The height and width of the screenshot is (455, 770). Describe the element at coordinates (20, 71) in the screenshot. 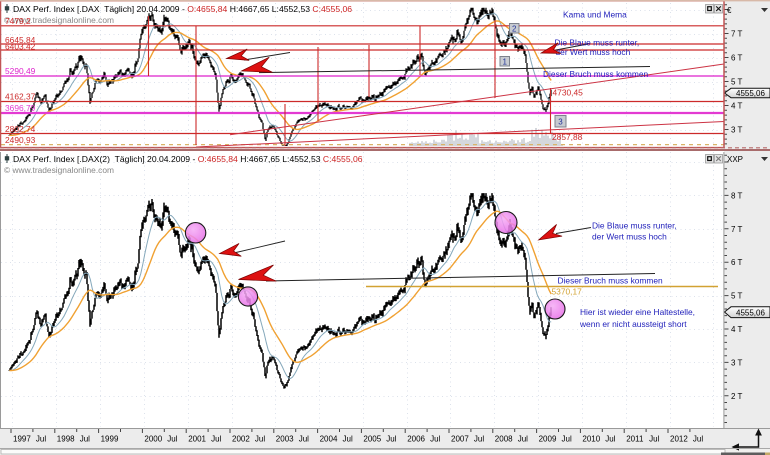

I see `svg-text: 5290,49` at that location.